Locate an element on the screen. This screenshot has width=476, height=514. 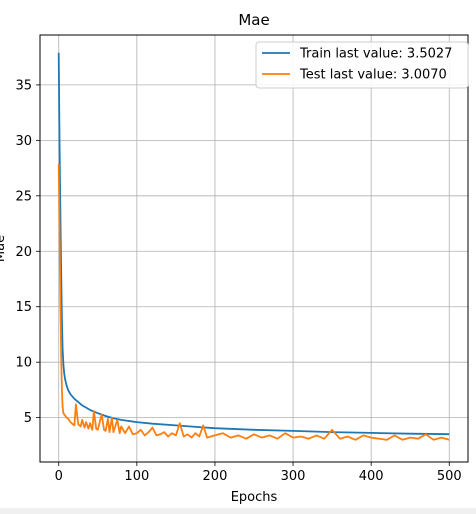
x-tick-label: 0 is located at coordinates (59, 476).